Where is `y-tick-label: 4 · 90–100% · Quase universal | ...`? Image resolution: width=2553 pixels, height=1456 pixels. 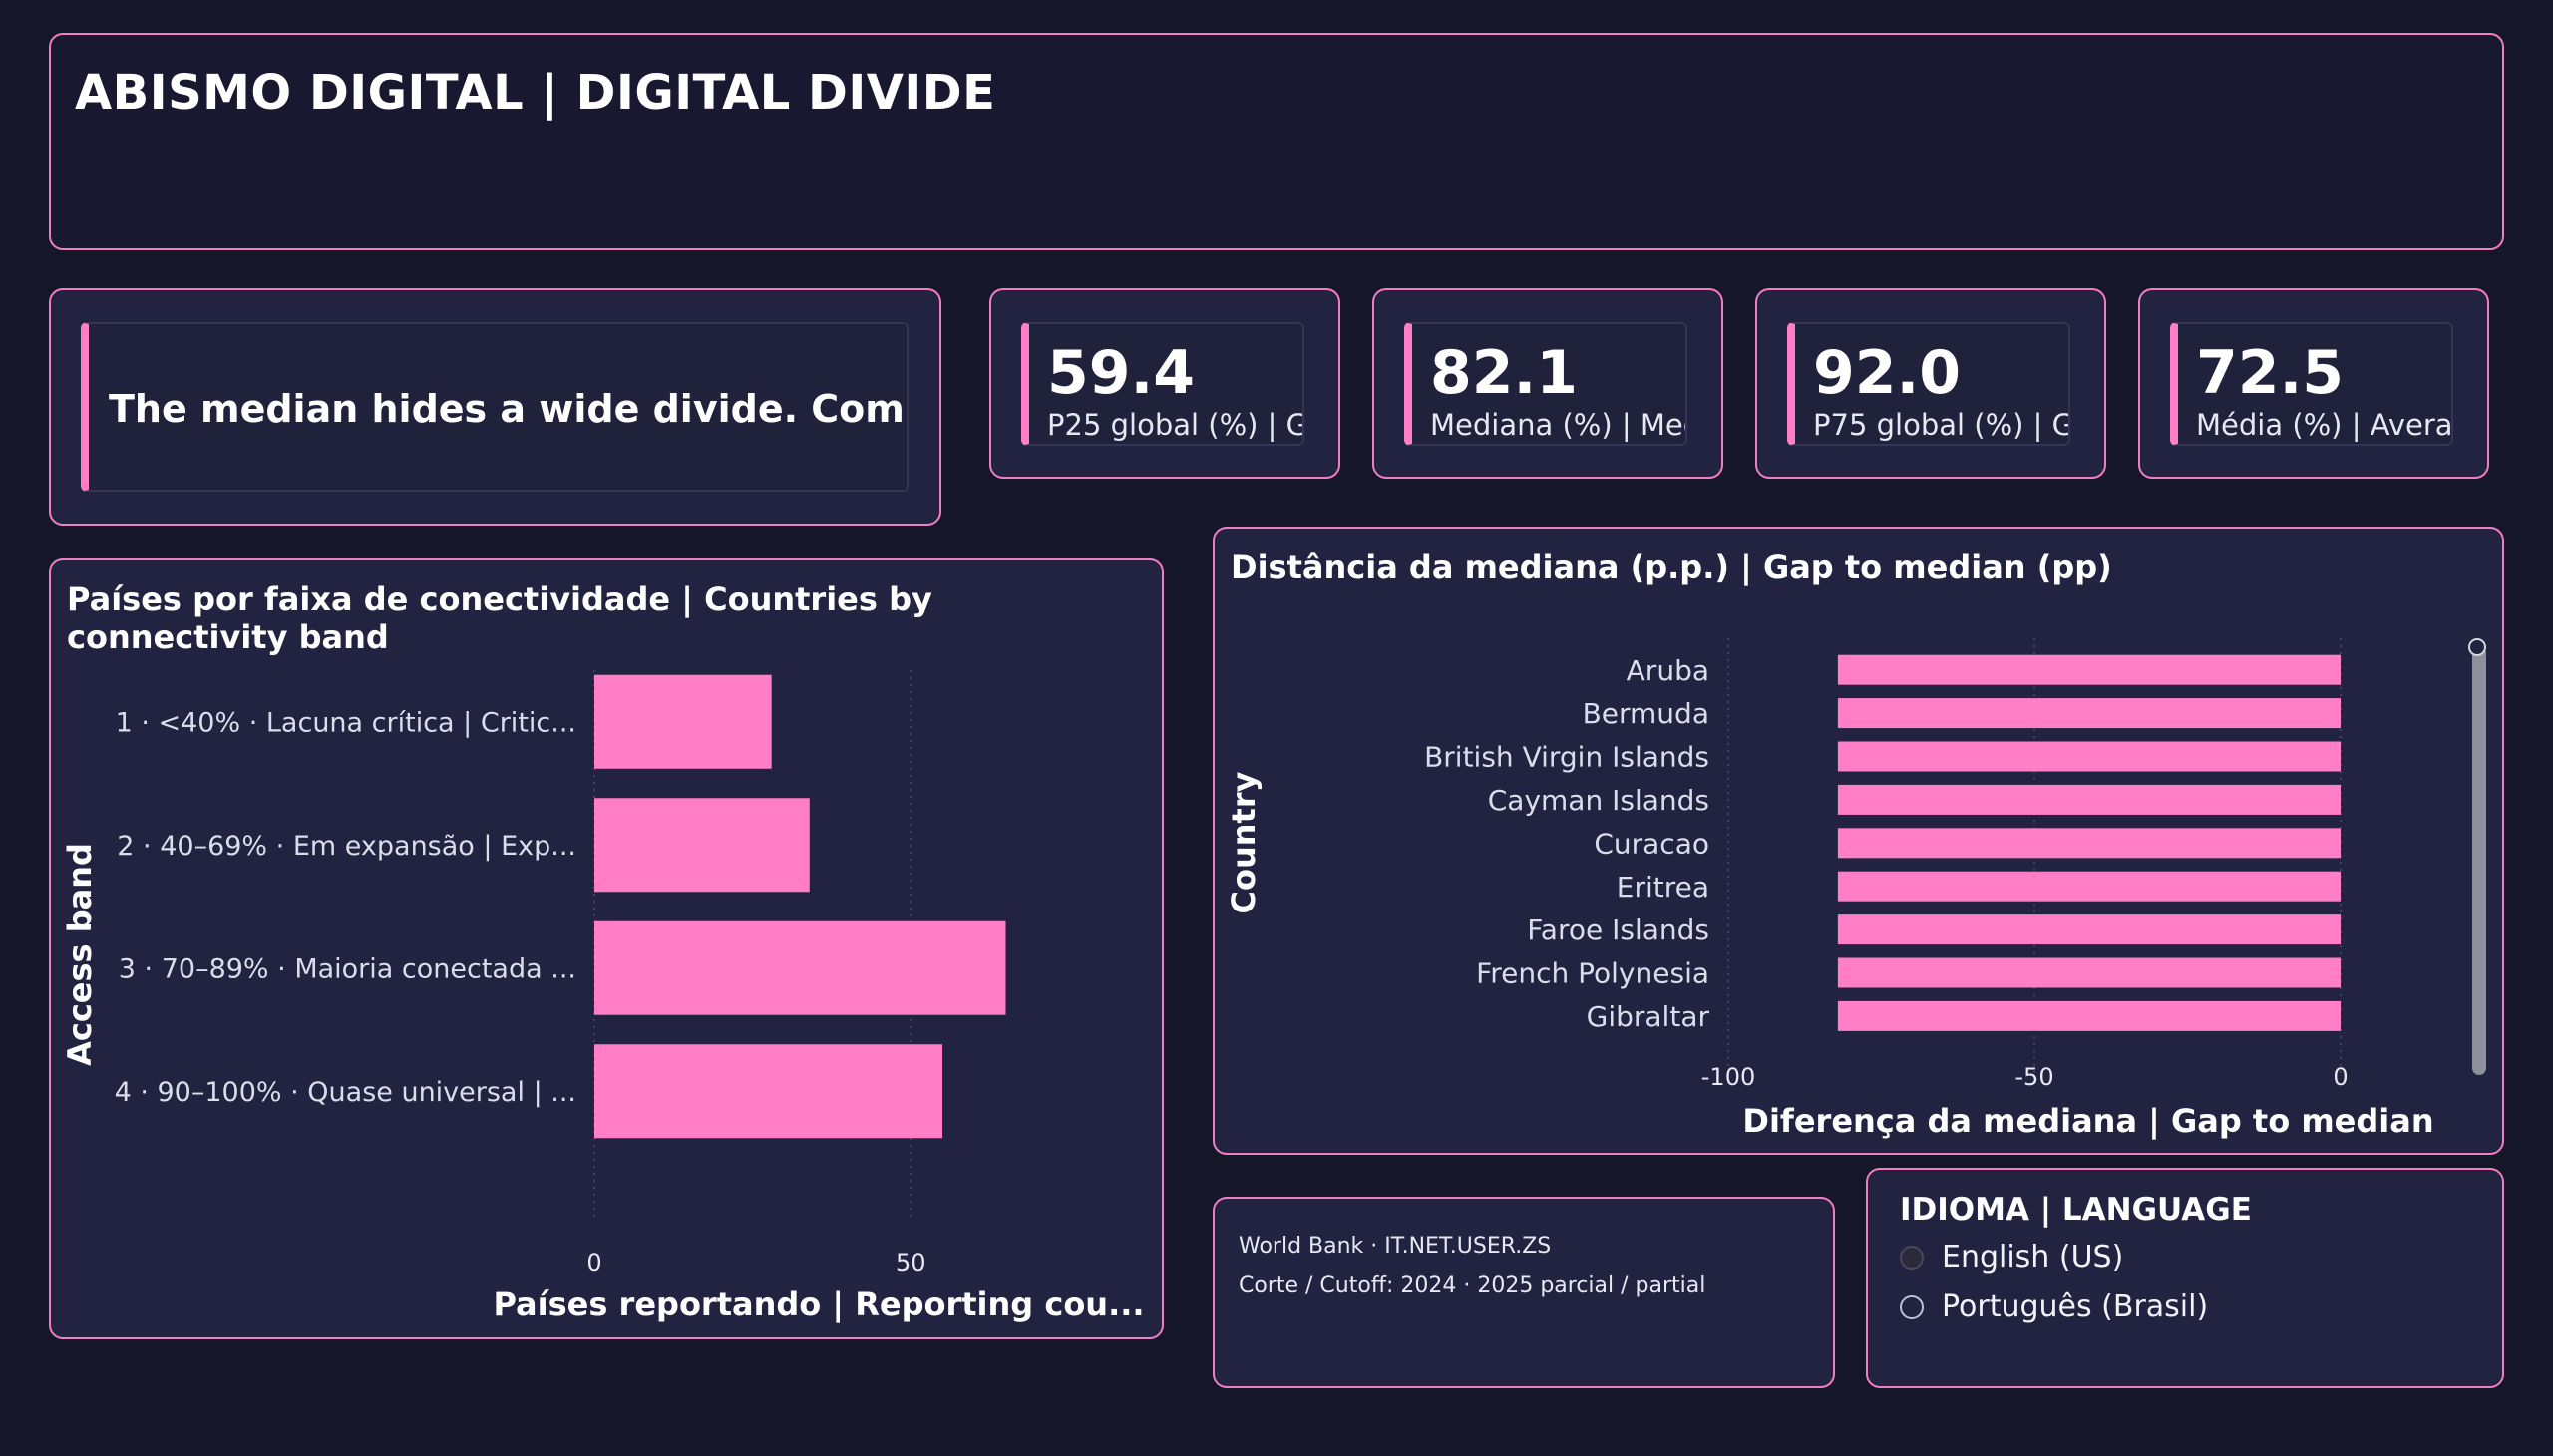
y-tick-label: 4 · 90–100% · Quase universal | ... is located at coordinates (346, 1092).